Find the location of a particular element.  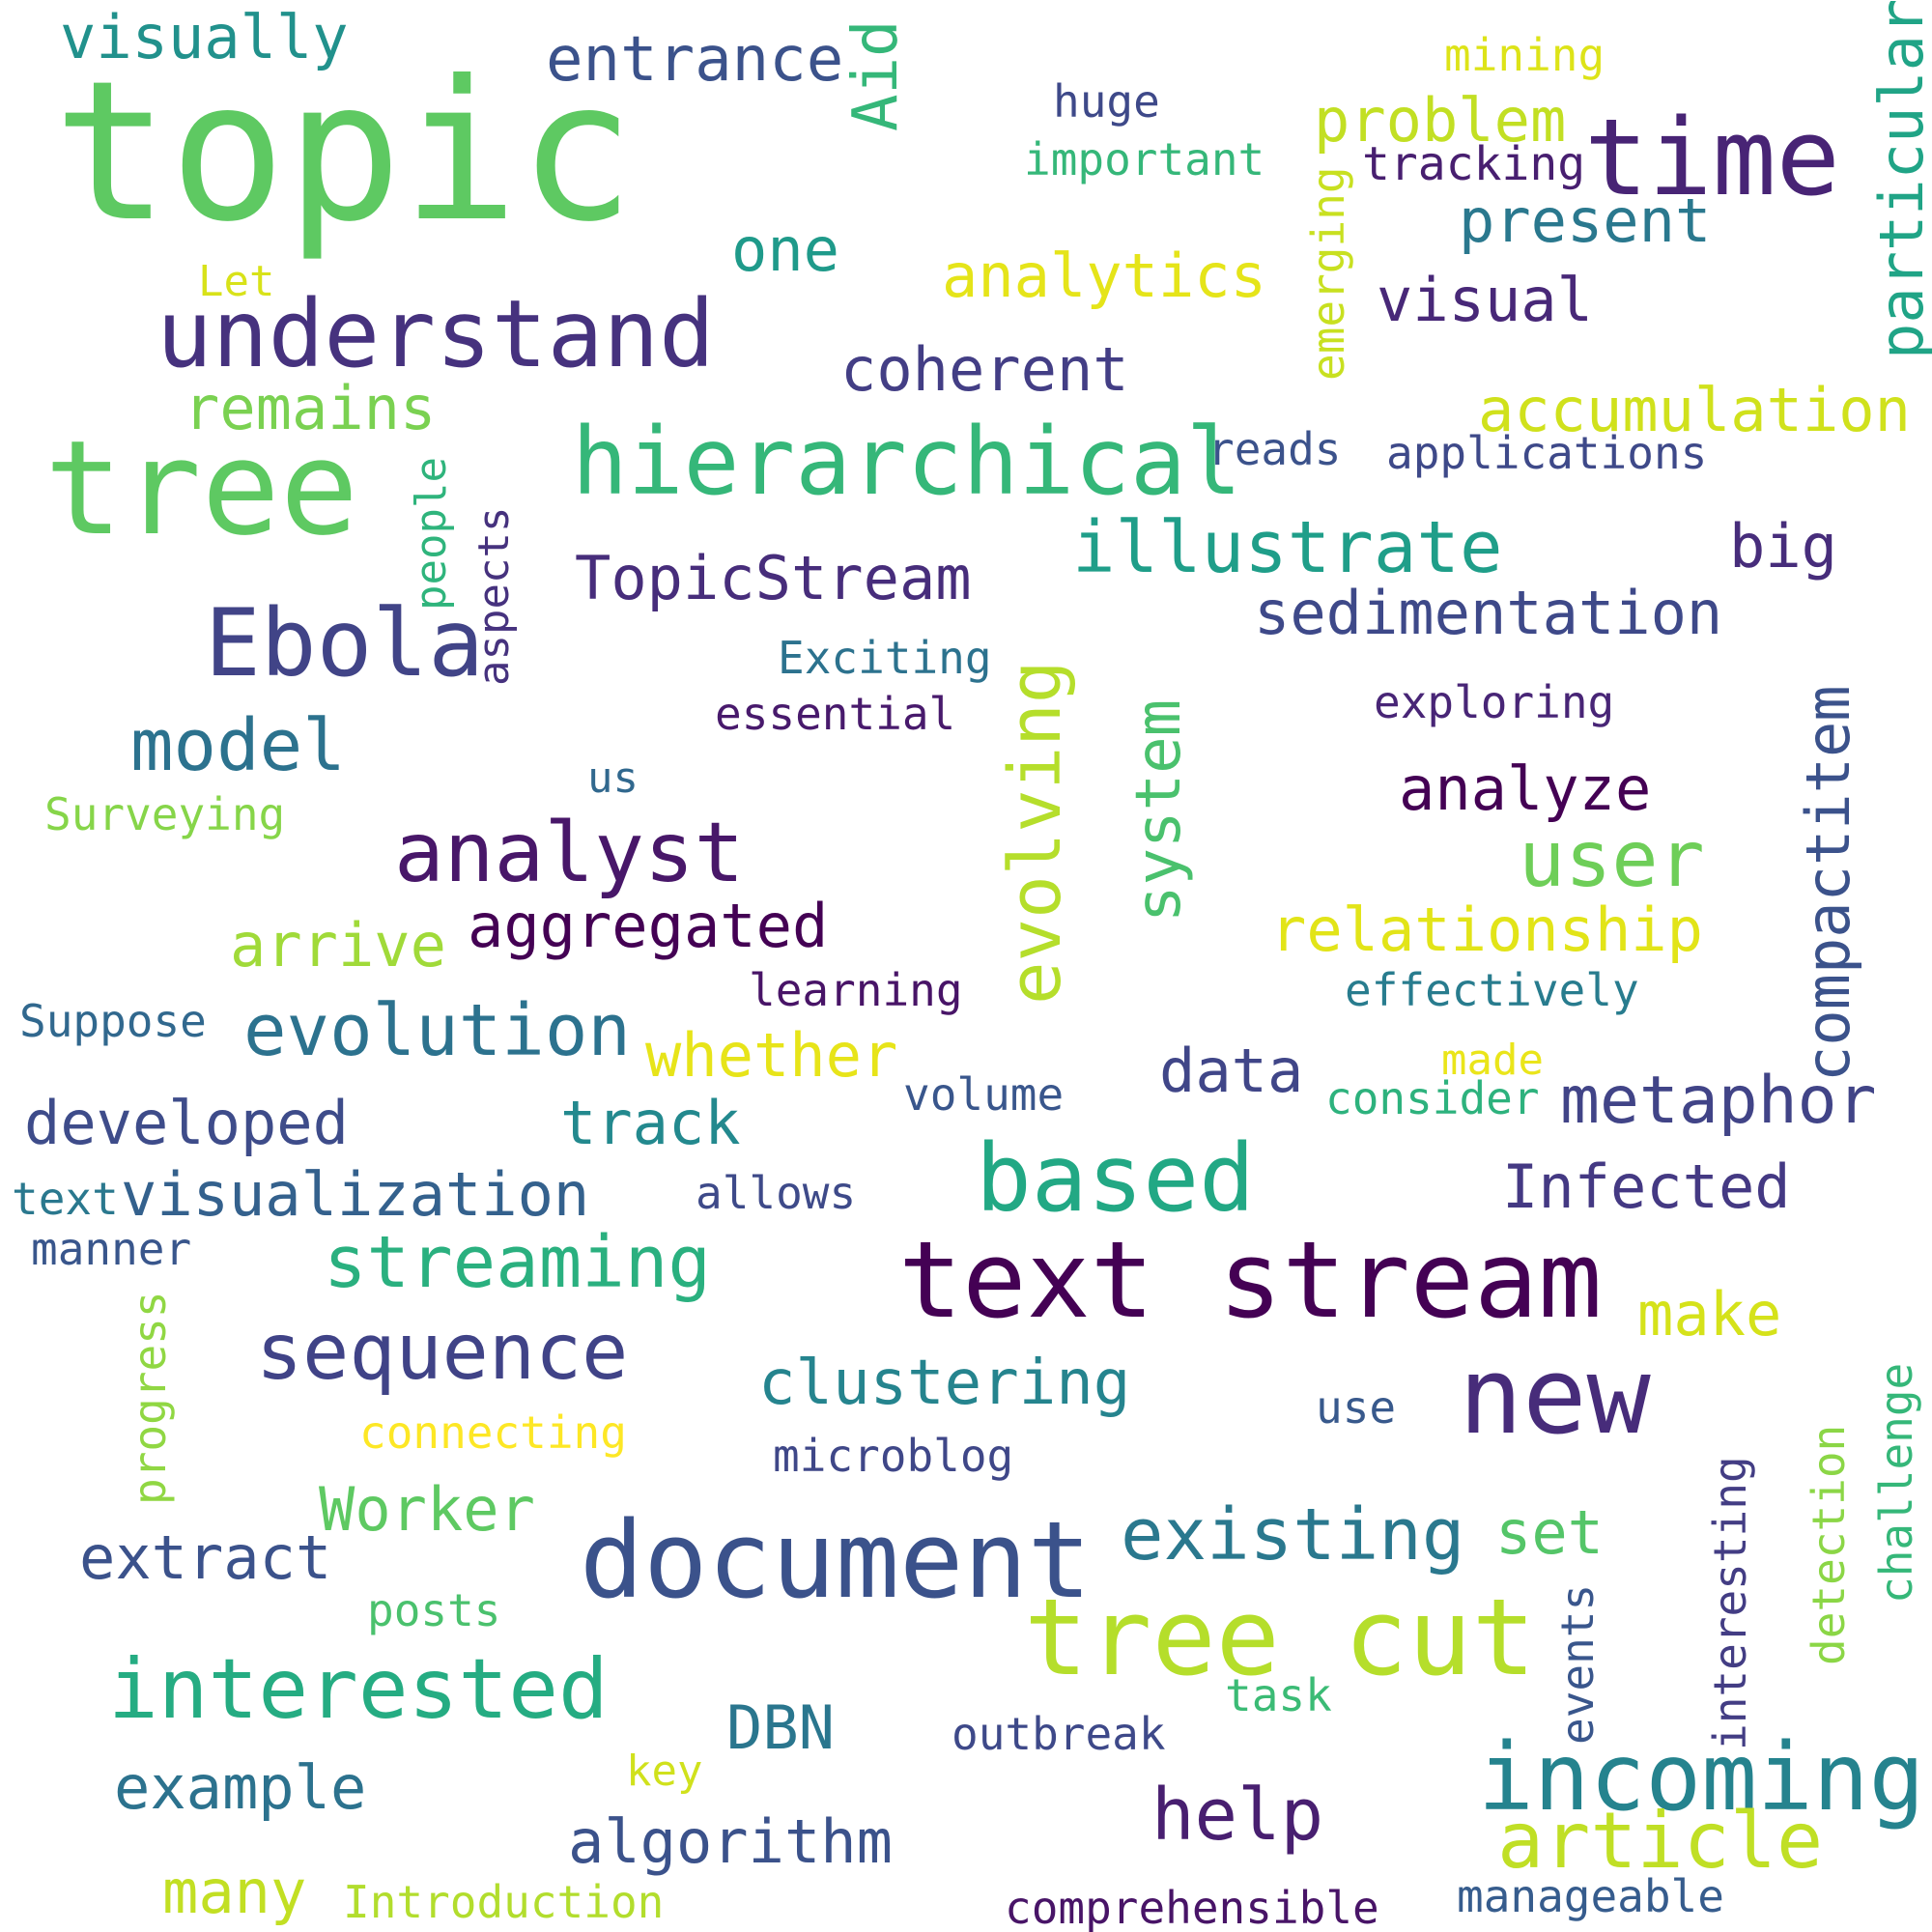

word-text: text is located at coordinates (65, 1199).